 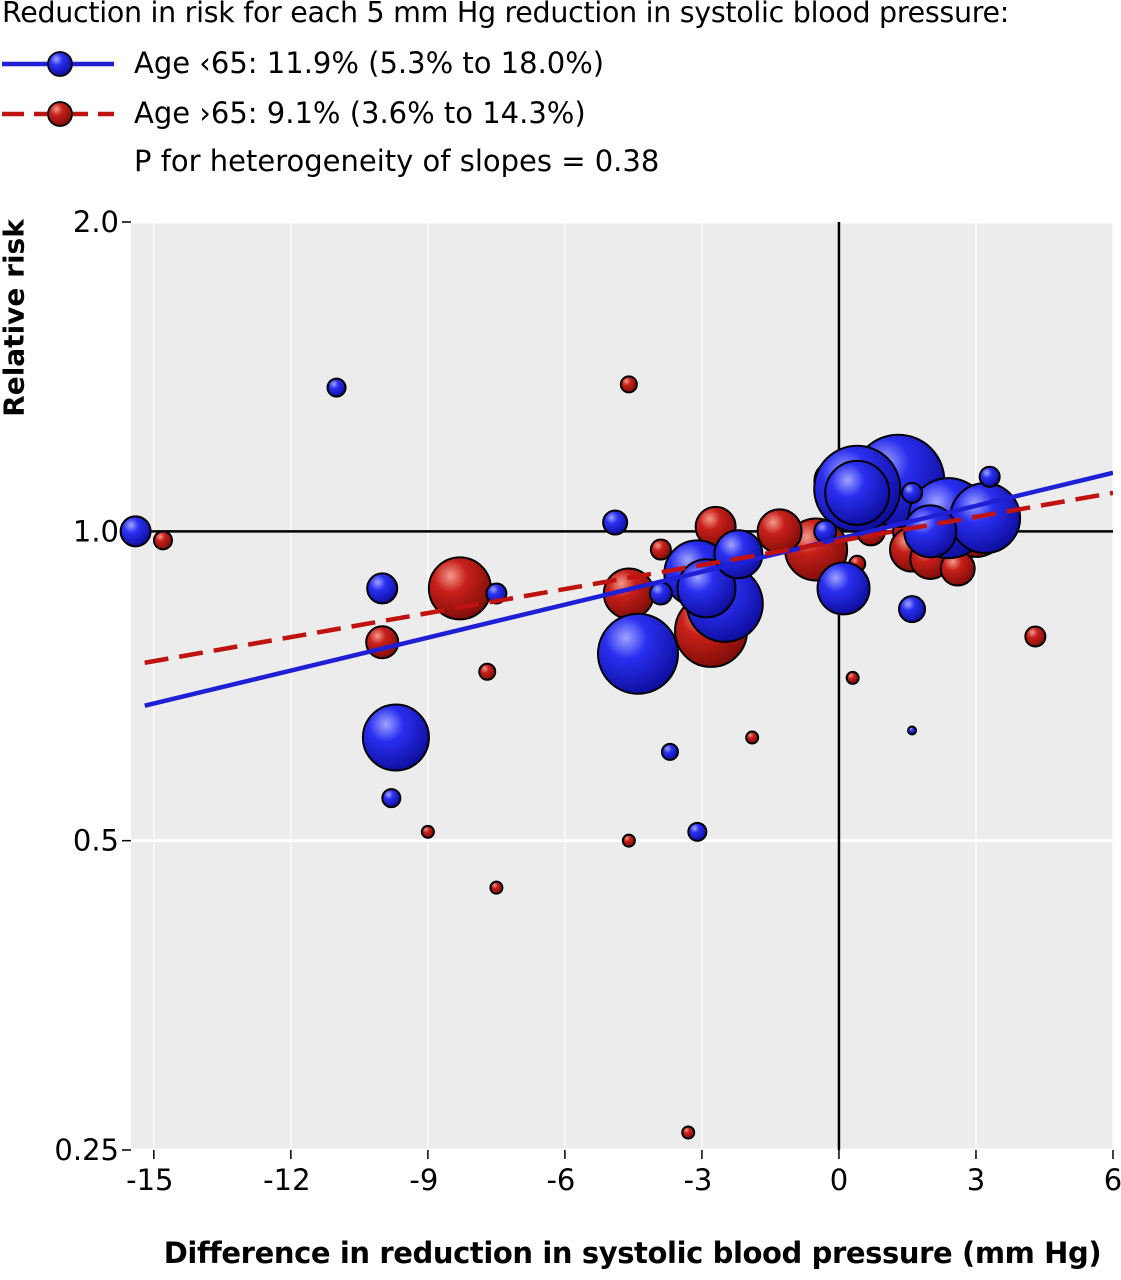 I want to click on legend-item-over65: Age ›65: 9.1% (3.6% to 14.3%), so click(x=450, y=114).